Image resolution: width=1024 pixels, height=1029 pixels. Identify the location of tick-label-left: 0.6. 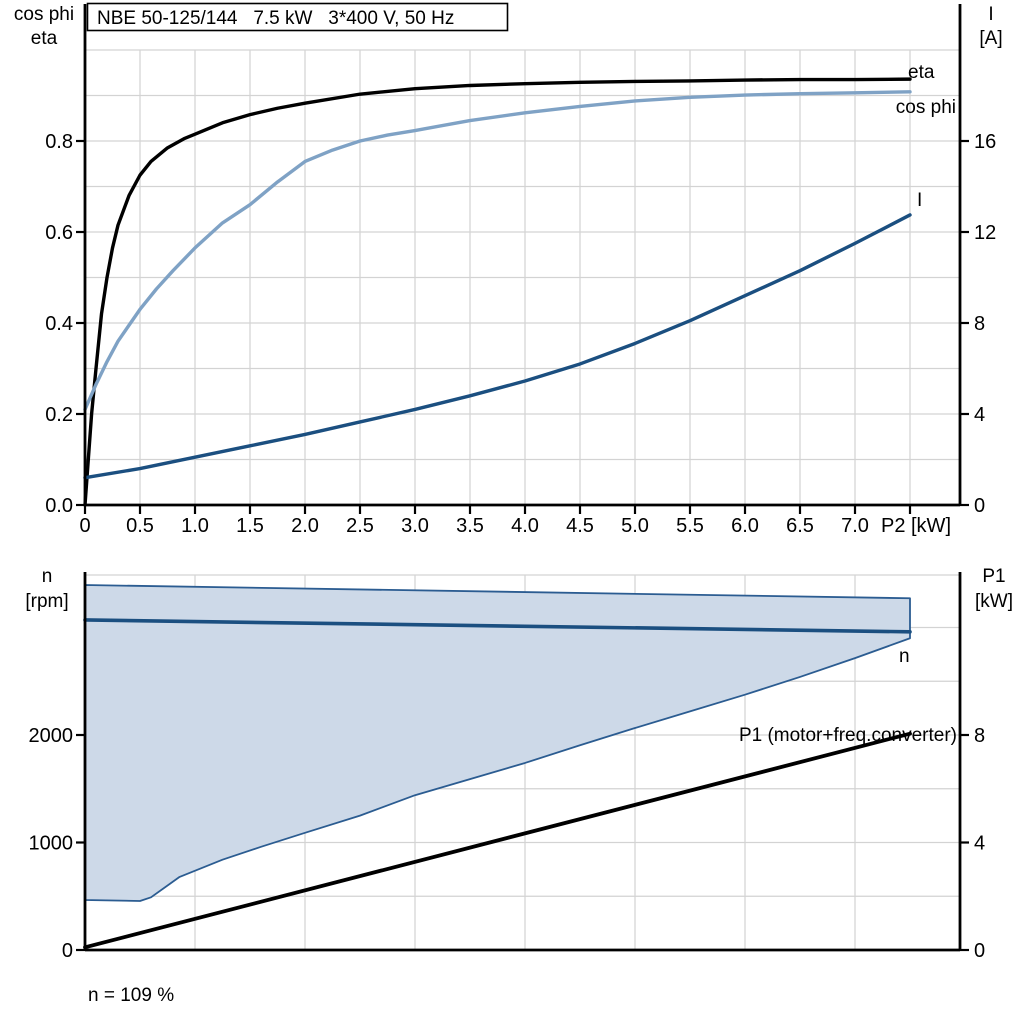
(59, 233).